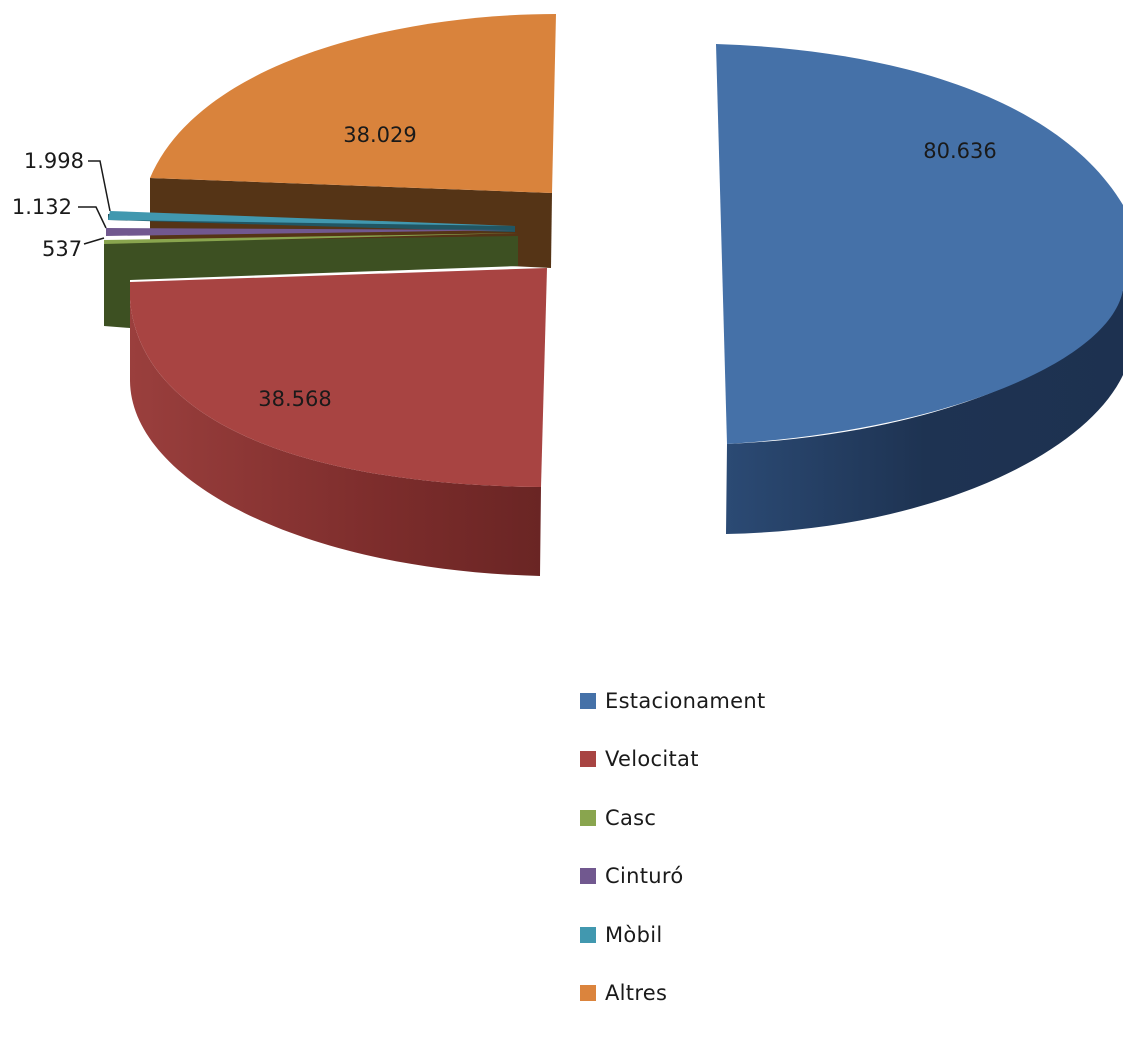 The height and width of the screenshot is (1037, 1123). I want to click on legend-item-velocitat: Velocitat, so click(673, 759).